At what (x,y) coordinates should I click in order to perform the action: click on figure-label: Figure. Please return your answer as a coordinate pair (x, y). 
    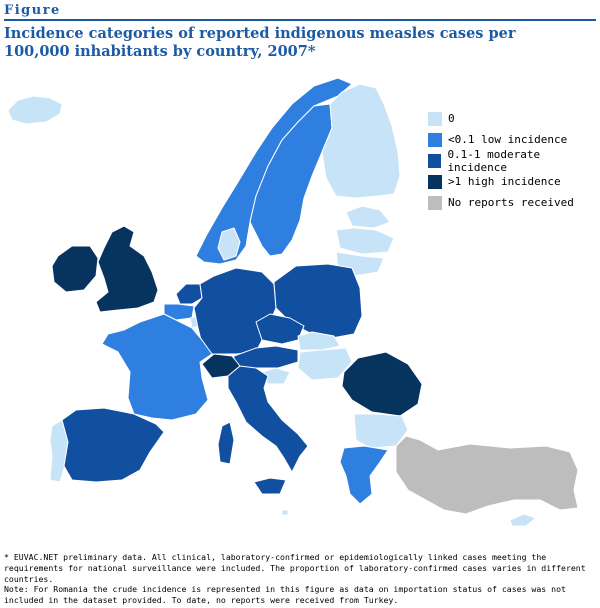
    Looking at the image, I should click on (32, 10).